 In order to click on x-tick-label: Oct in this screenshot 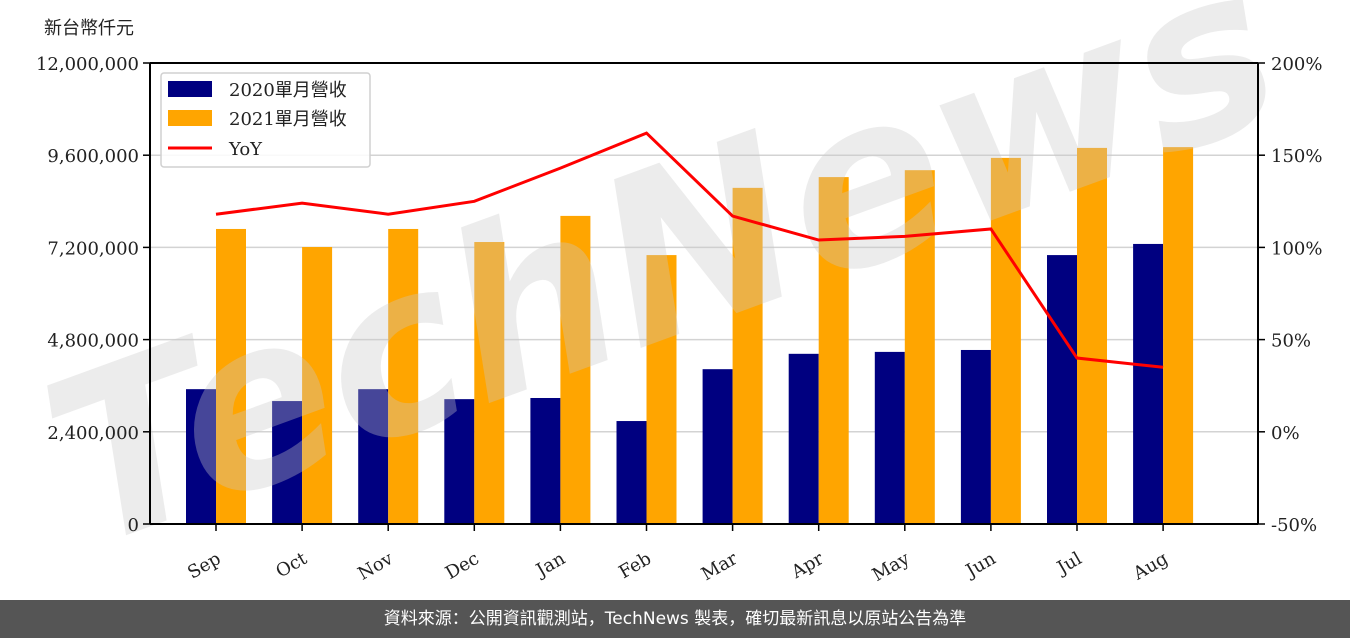, I will do `click(291, 565)`.